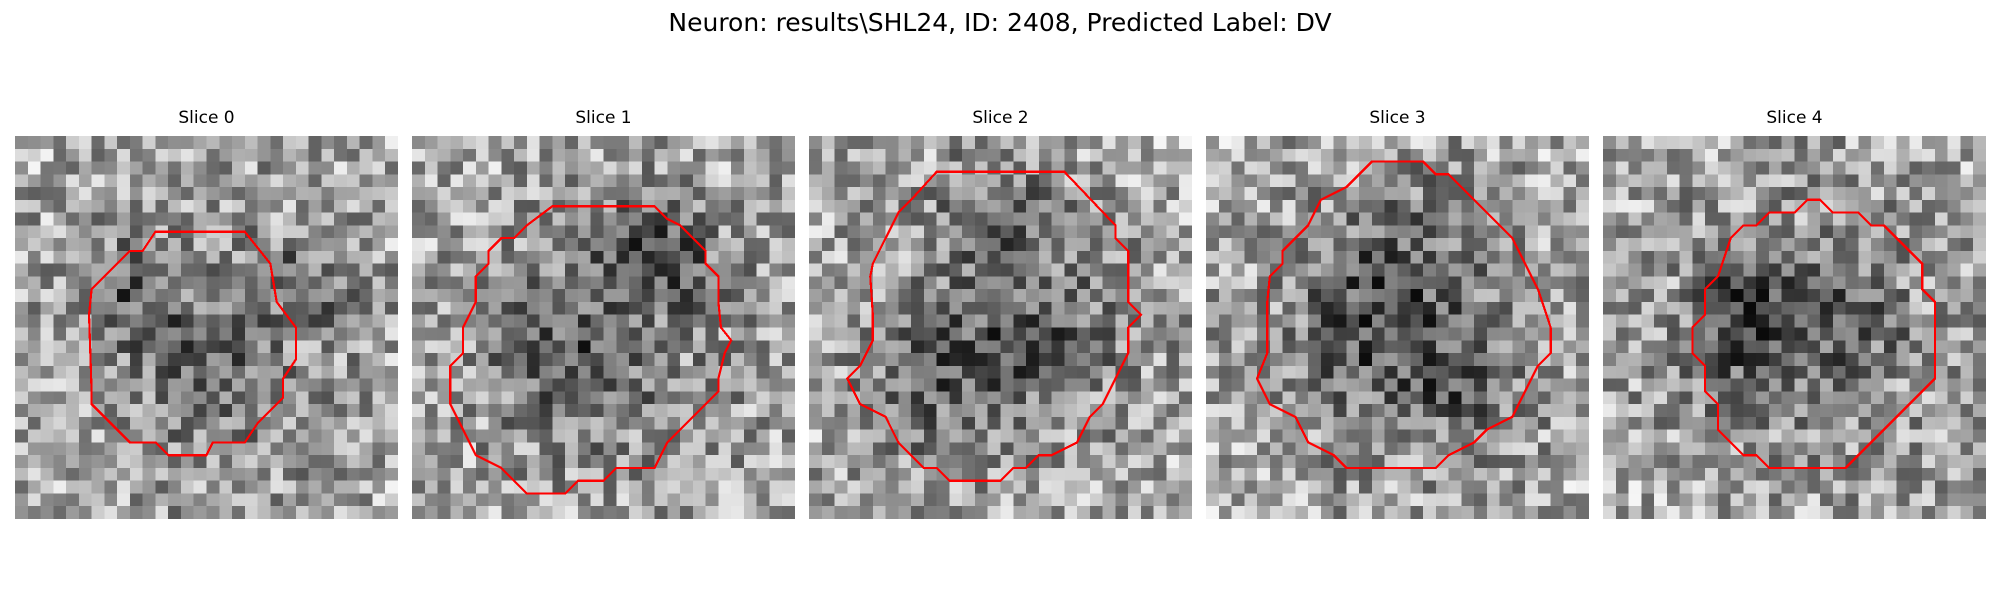  I want to click on slice-panel-2: Slice 2, so click(1000, 313).